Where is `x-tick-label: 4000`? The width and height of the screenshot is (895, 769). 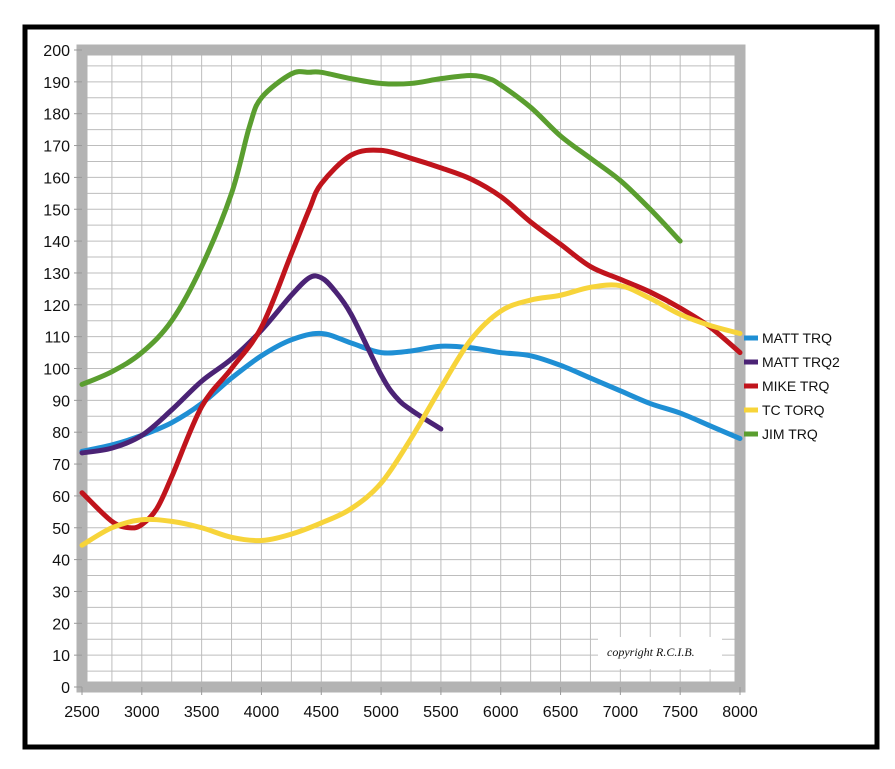
x-tick-label: 4000 is located at coordinates (262, 712).